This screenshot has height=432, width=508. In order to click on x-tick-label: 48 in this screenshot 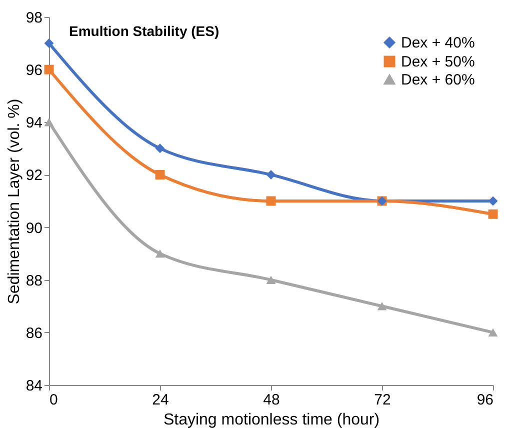, I will do `click(271, 400)`.